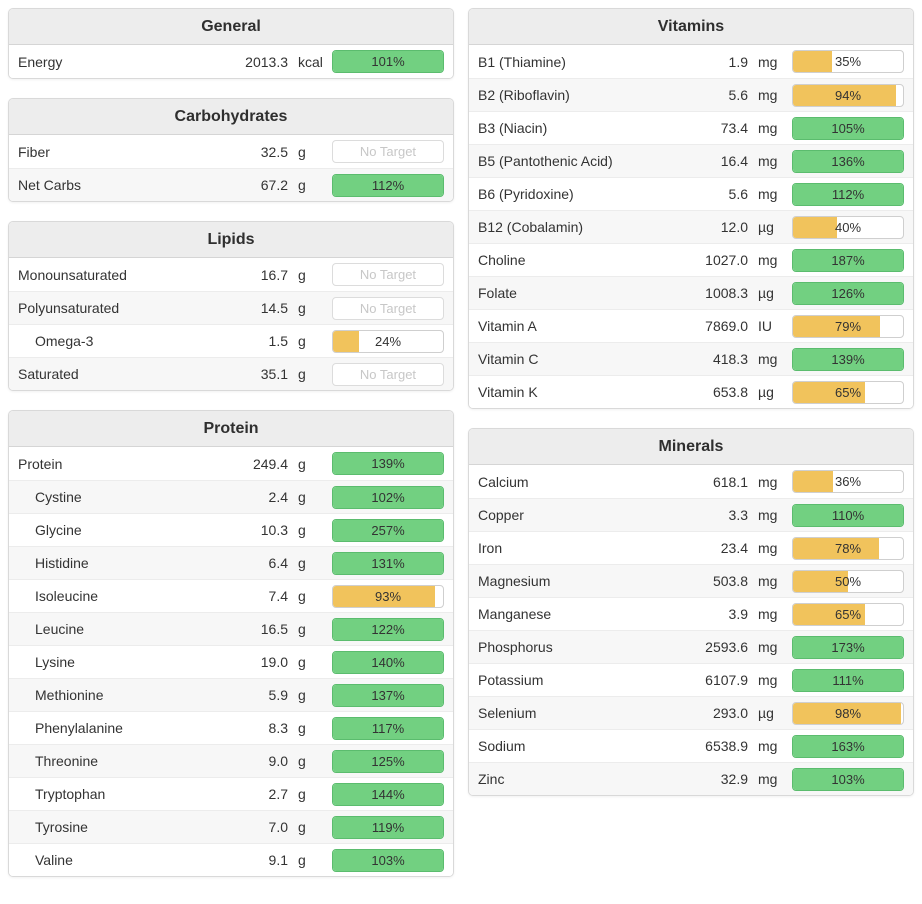 The image size is (922, 904). Describe the element at coordinates (79, 728) in the screenshot. I see `nutrient-name: Phenylalanine` at that location.